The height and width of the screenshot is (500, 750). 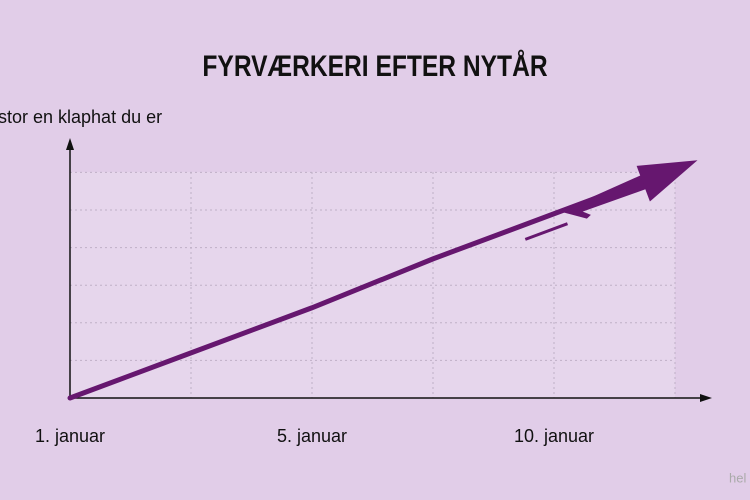 What do you see at coordinates (70, 436) in the screenshot?
I see `x-tick-label: 1. januar` at bounding box center [70, 436].